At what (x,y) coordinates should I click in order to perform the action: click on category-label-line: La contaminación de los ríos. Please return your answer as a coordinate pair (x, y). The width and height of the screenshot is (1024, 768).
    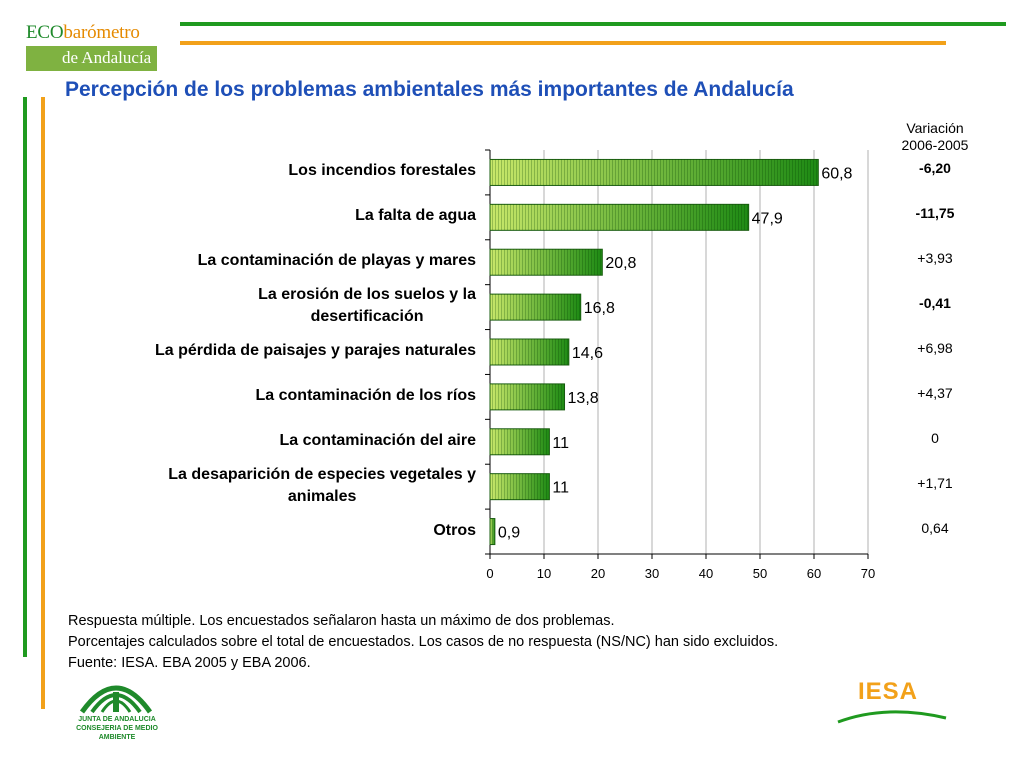
    Looking at the image, I should click on (366, 395).